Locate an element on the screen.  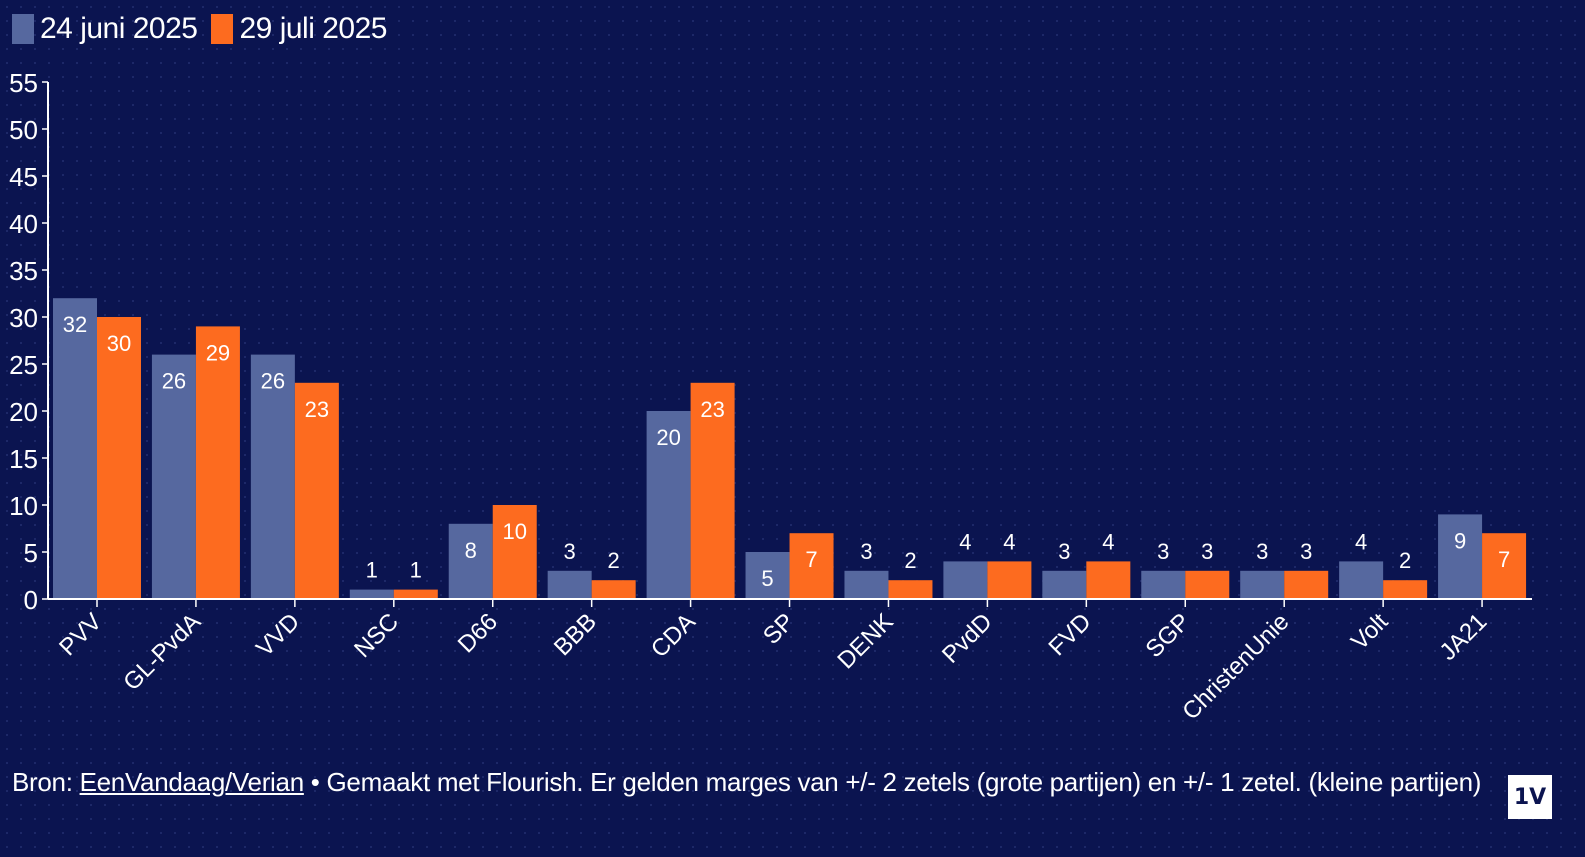
y-tick-label: 20 is located at coordinates (23, 412).